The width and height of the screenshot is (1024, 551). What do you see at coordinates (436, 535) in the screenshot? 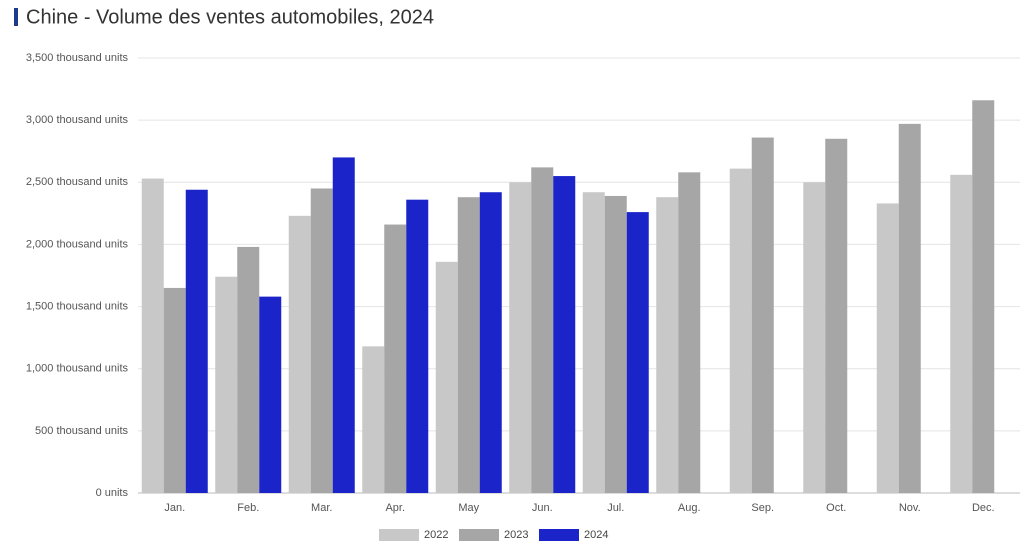
I see `legend-label: 2022` at bounding box center [436, 535].